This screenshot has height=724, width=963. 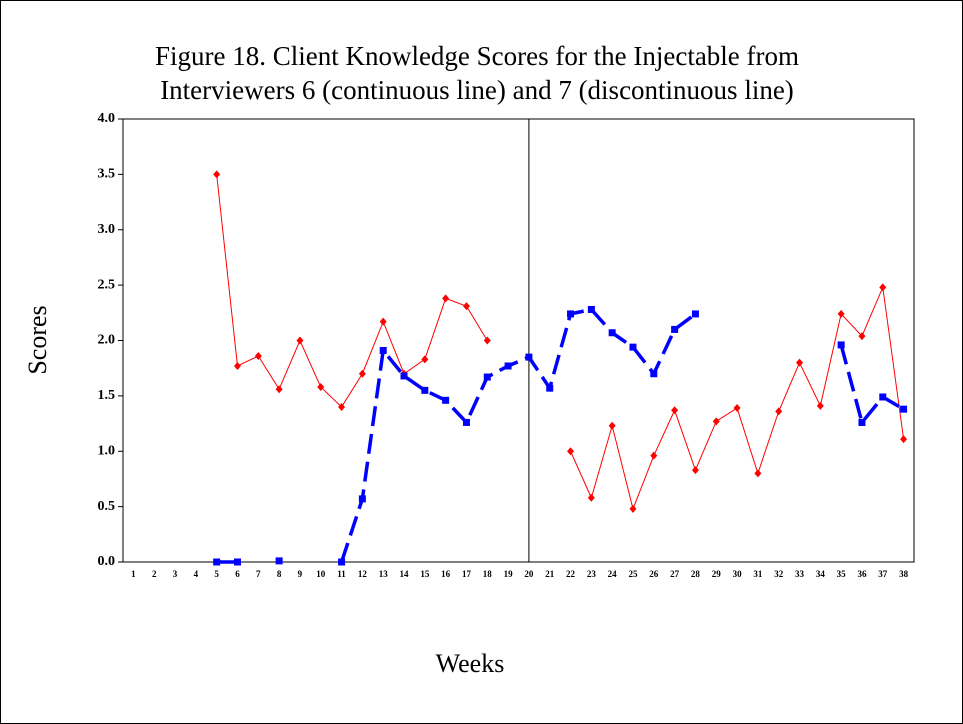 I want to click on x-tick-label: 6, so click(x=237, y=574).